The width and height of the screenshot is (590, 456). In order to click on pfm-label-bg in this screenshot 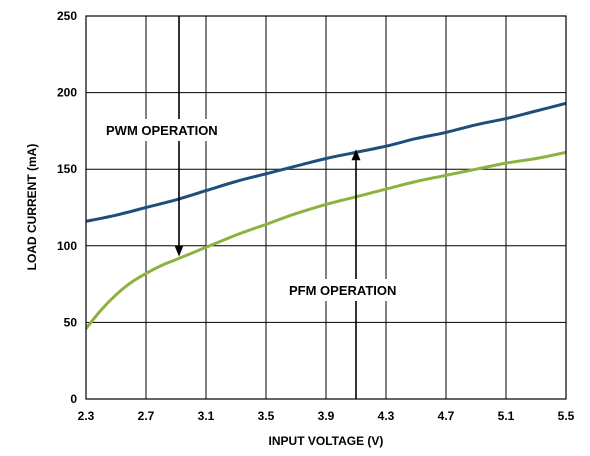, I will do `click(356, 290)`.